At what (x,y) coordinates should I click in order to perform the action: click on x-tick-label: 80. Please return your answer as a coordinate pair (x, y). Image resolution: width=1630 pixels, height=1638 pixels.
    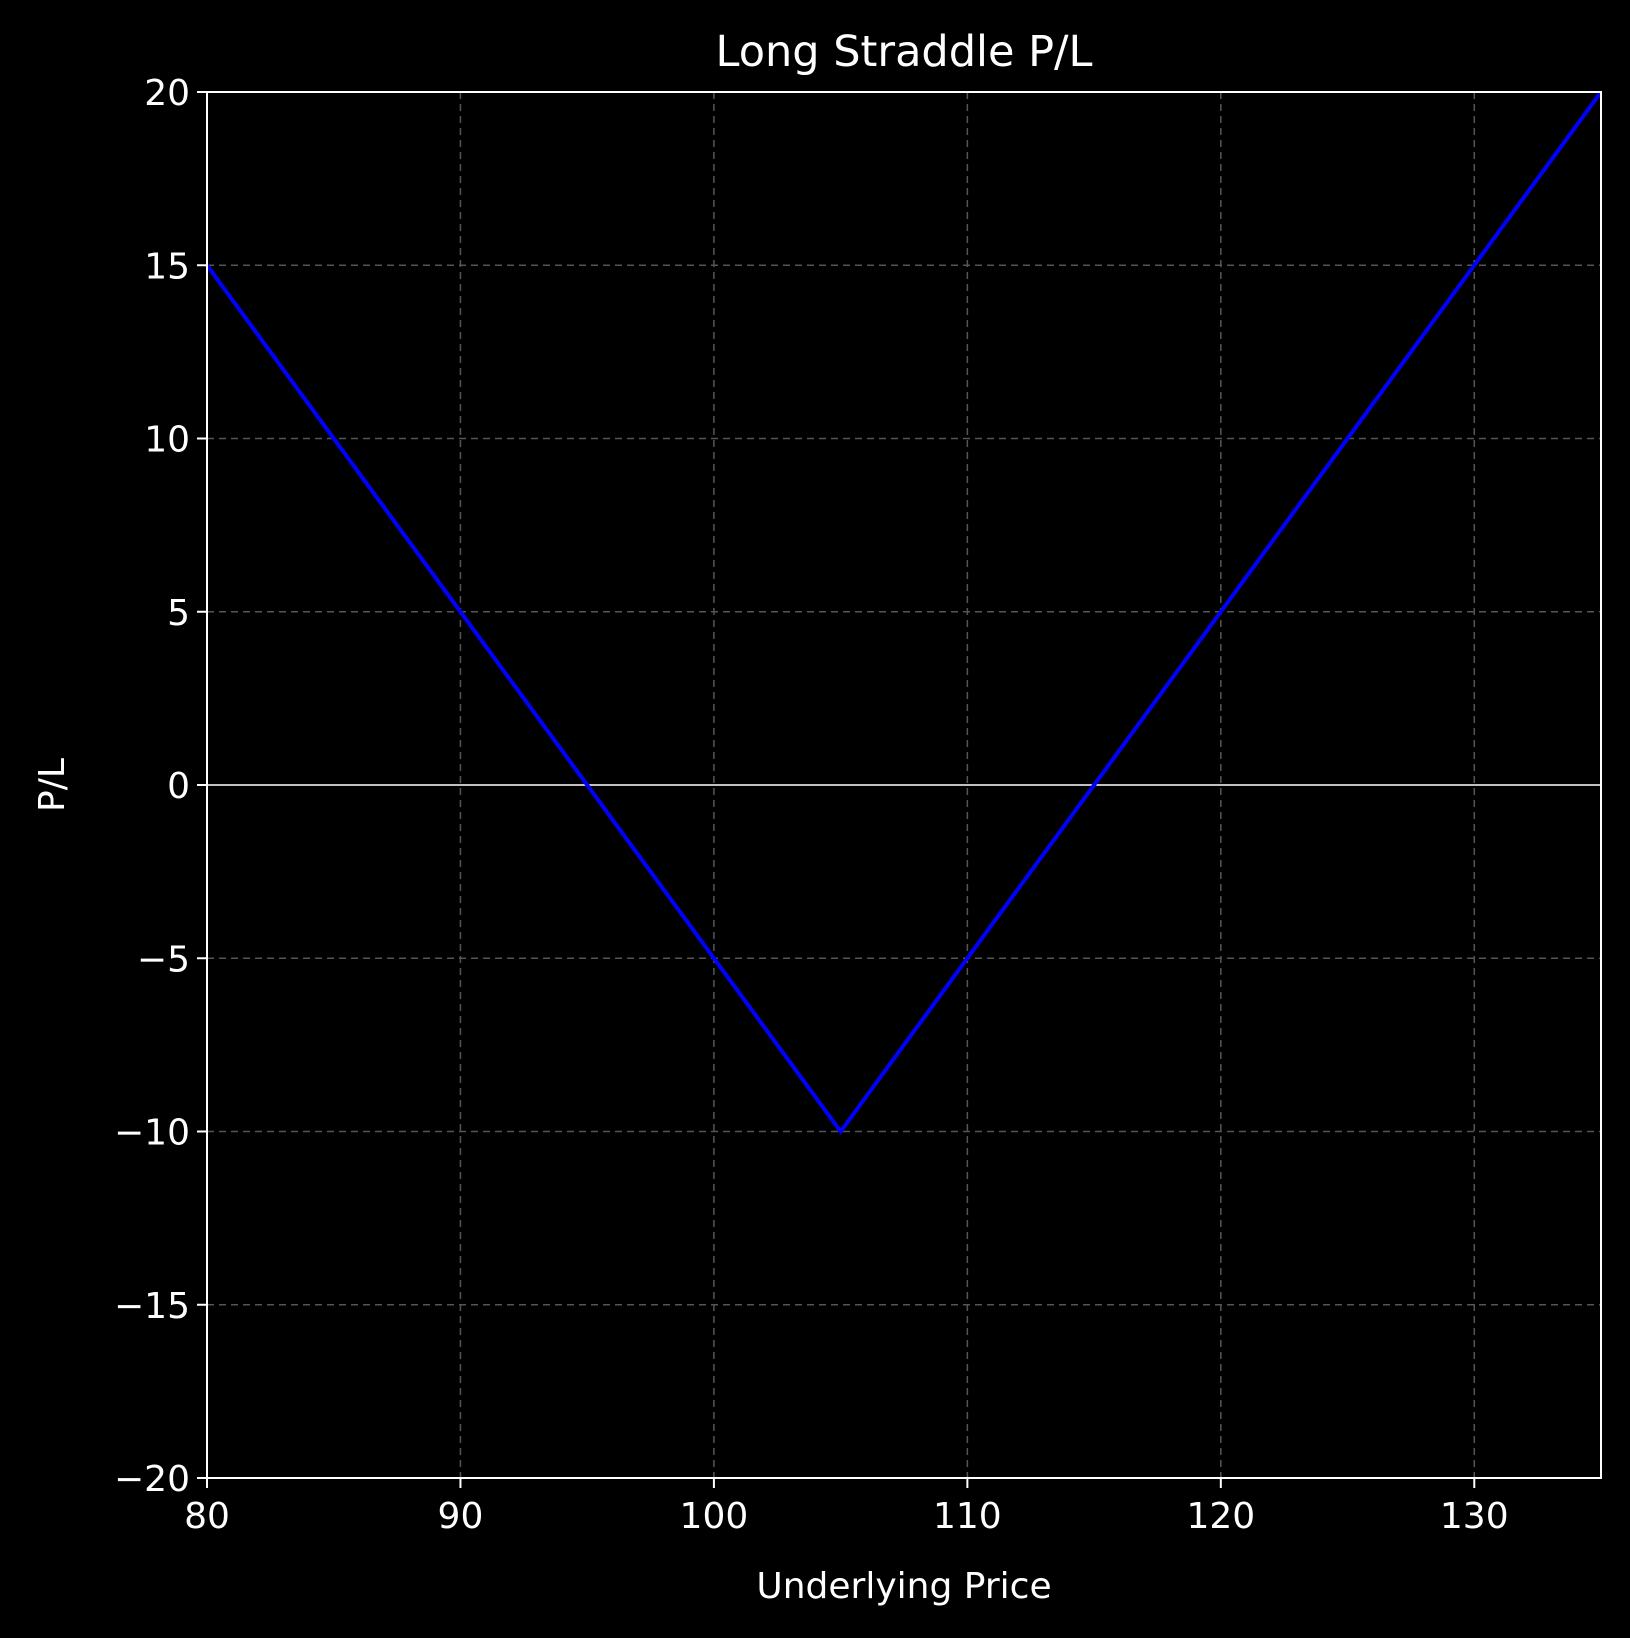
    Looking at the image, I should click on (207, 1516).